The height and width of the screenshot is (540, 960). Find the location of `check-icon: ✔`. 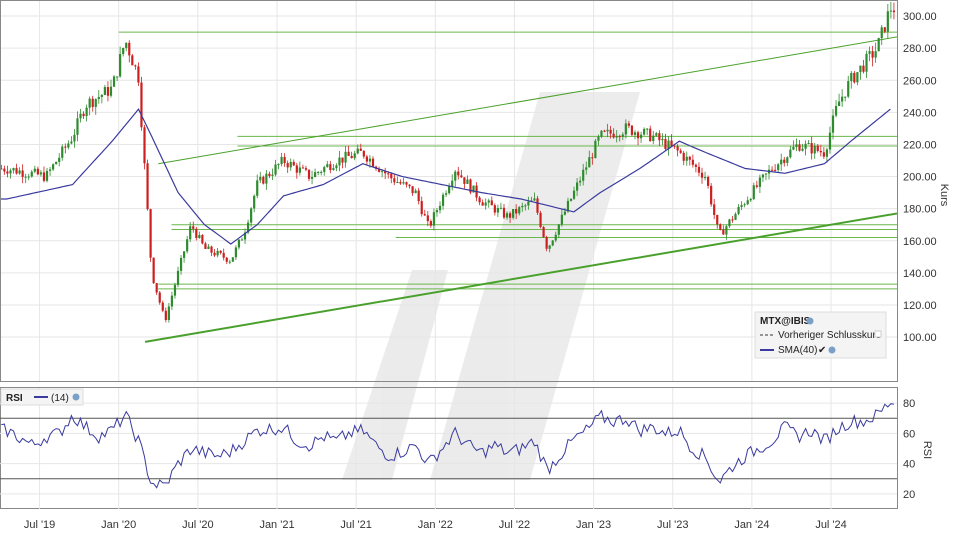

check-icon: ✔ is located at coordinates (822, 350).